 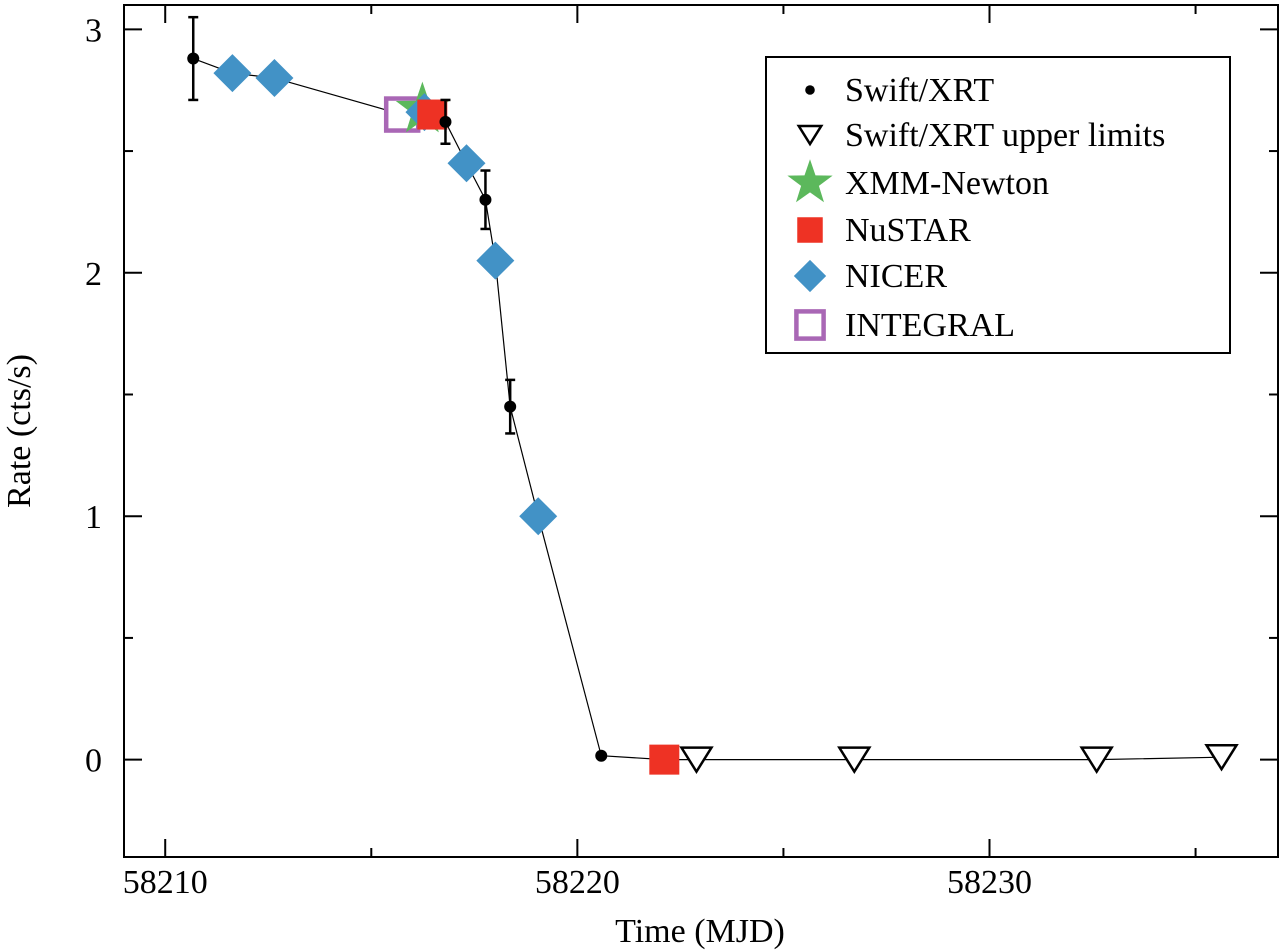 I want to click on y-tick-label: 1, so click(x=93, y=517).